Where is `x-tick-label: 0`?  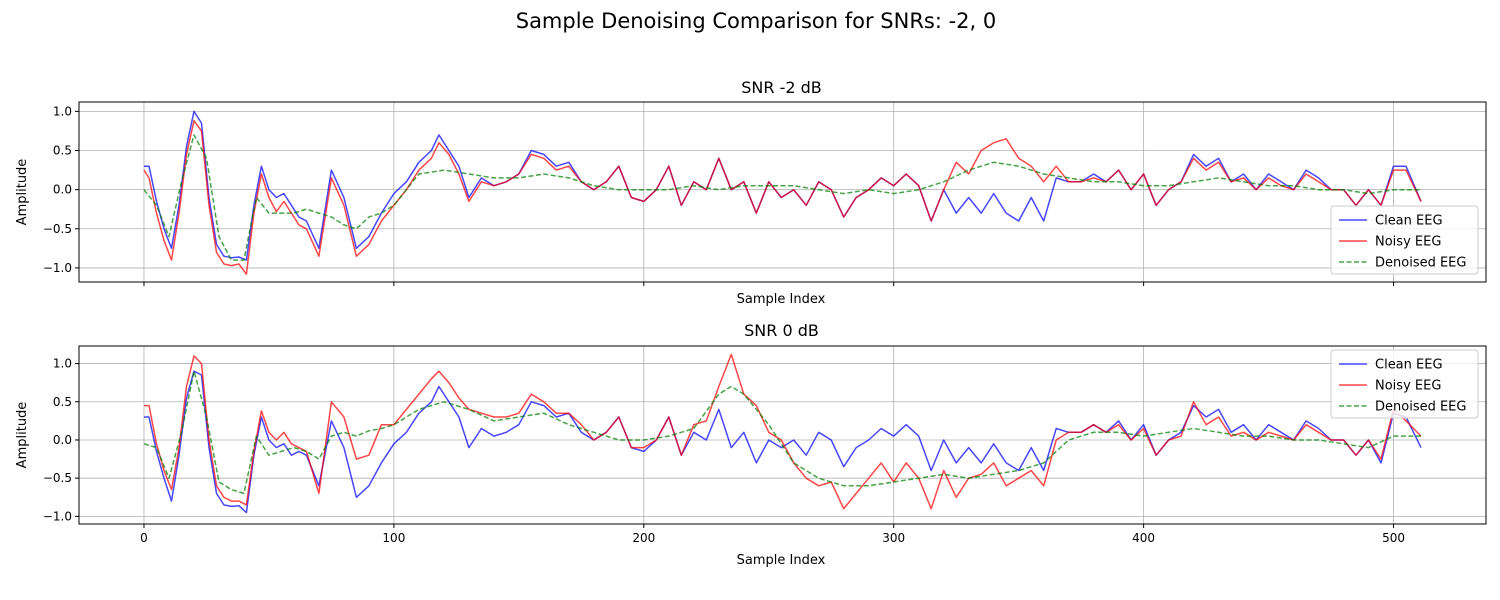
x-tick-label: 0 is located at coordinates (144, 538).